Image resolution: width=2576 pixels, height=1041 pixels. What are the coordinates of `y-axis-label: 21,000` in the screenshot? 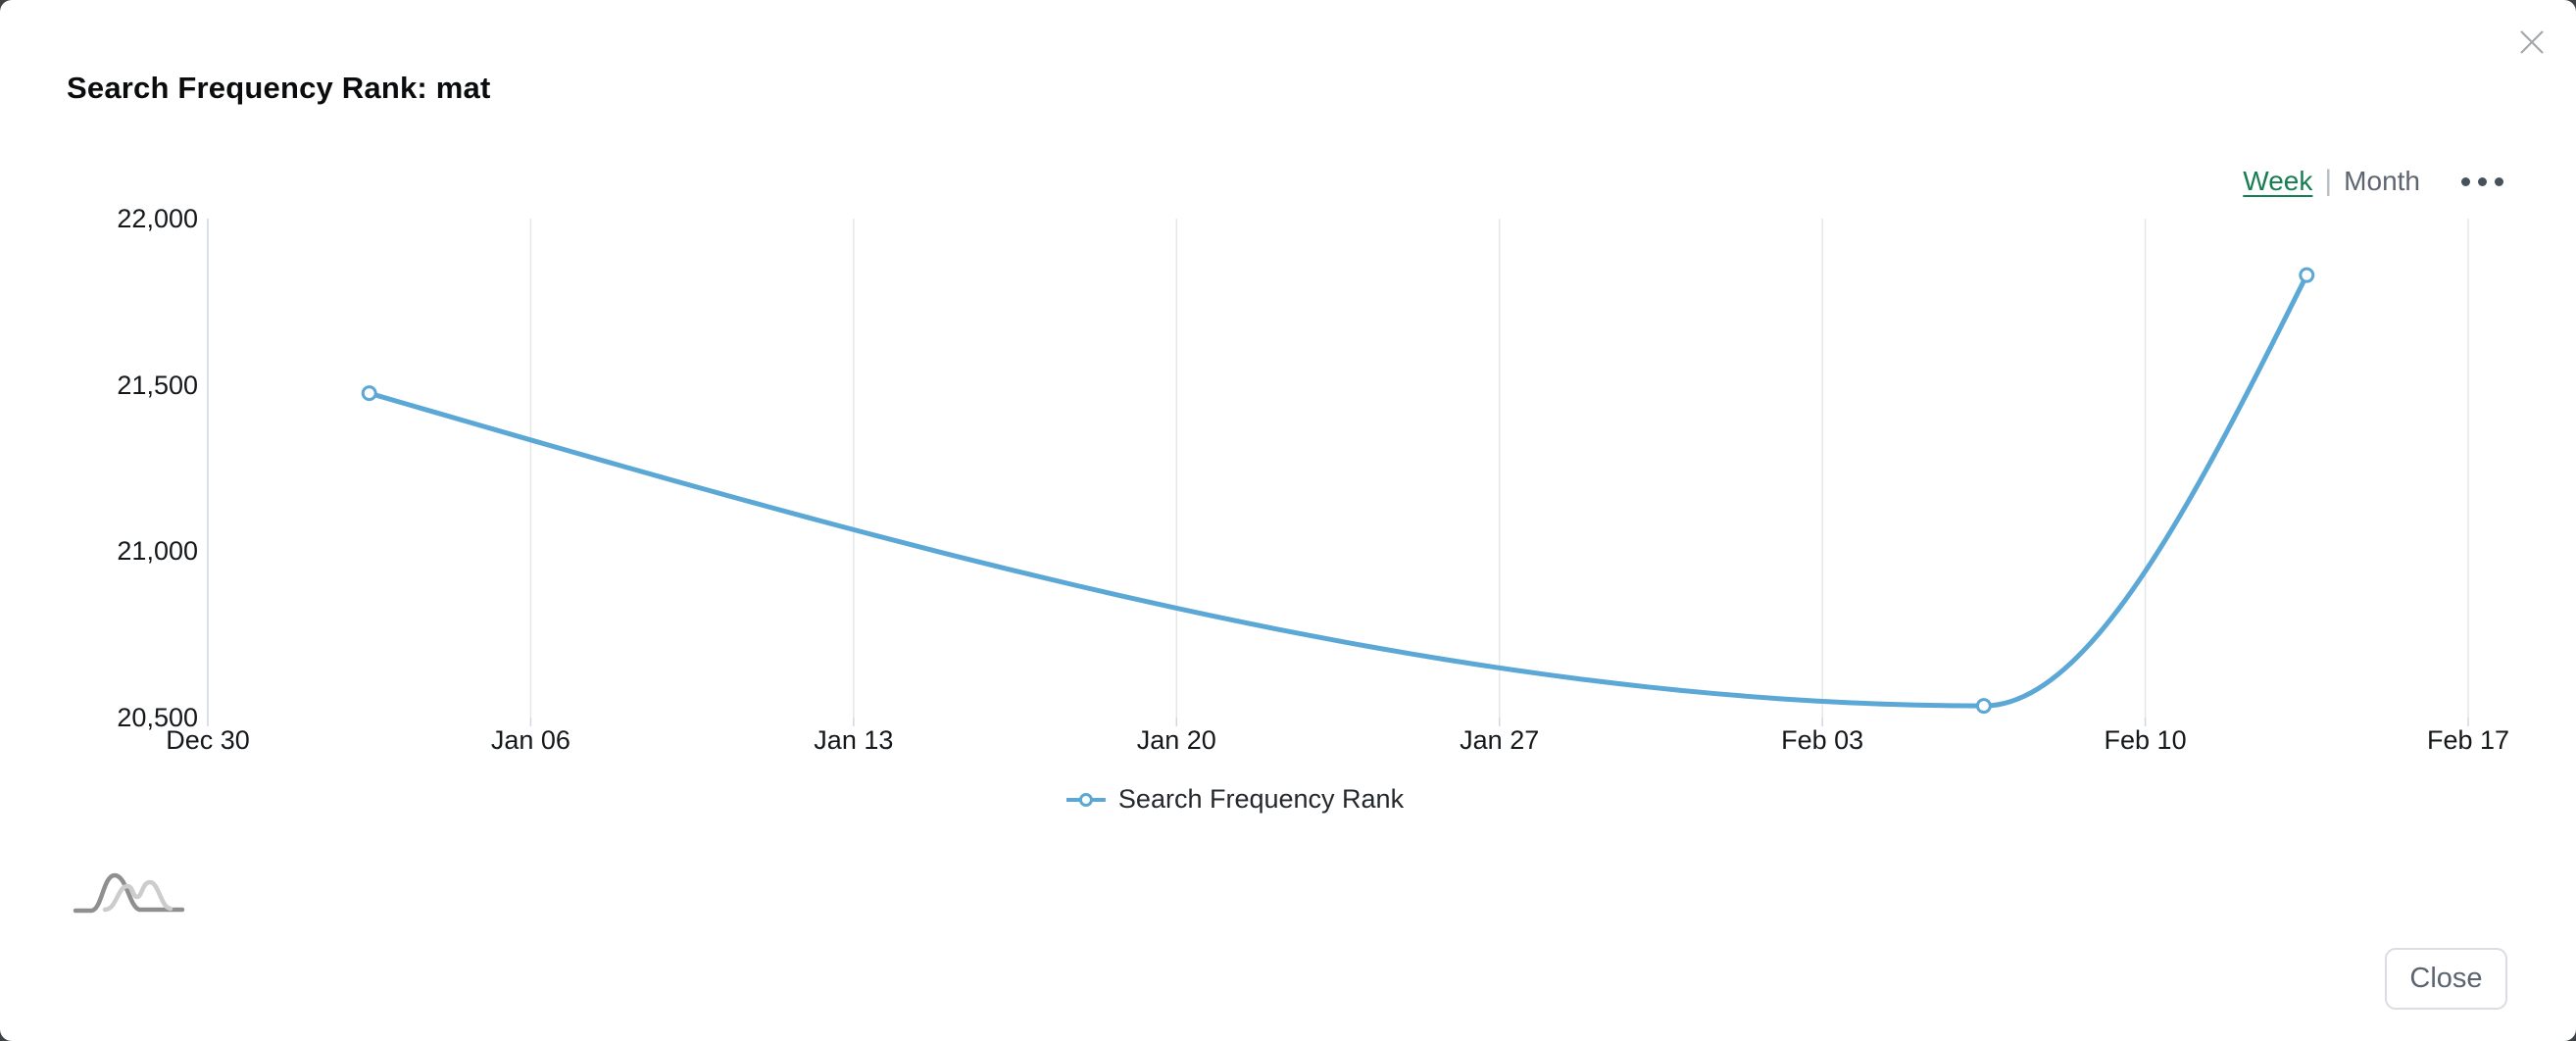 It's located at (157, 551).